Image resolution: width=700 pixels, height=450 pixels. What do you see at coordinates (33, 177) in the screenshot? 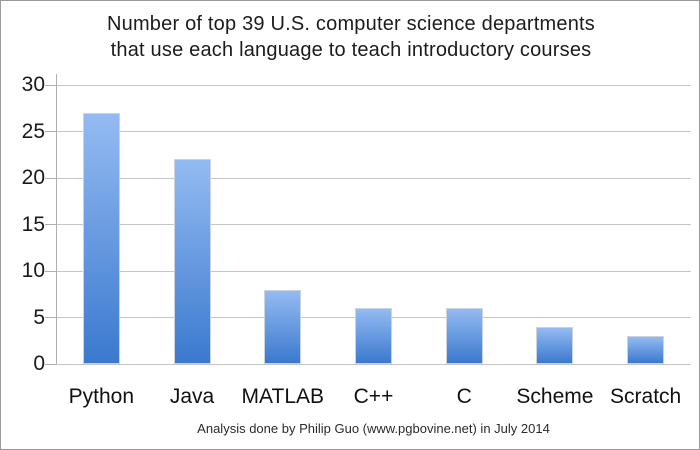
I see `y-axis-tick-label: 20` at bounding box center [33, 177].